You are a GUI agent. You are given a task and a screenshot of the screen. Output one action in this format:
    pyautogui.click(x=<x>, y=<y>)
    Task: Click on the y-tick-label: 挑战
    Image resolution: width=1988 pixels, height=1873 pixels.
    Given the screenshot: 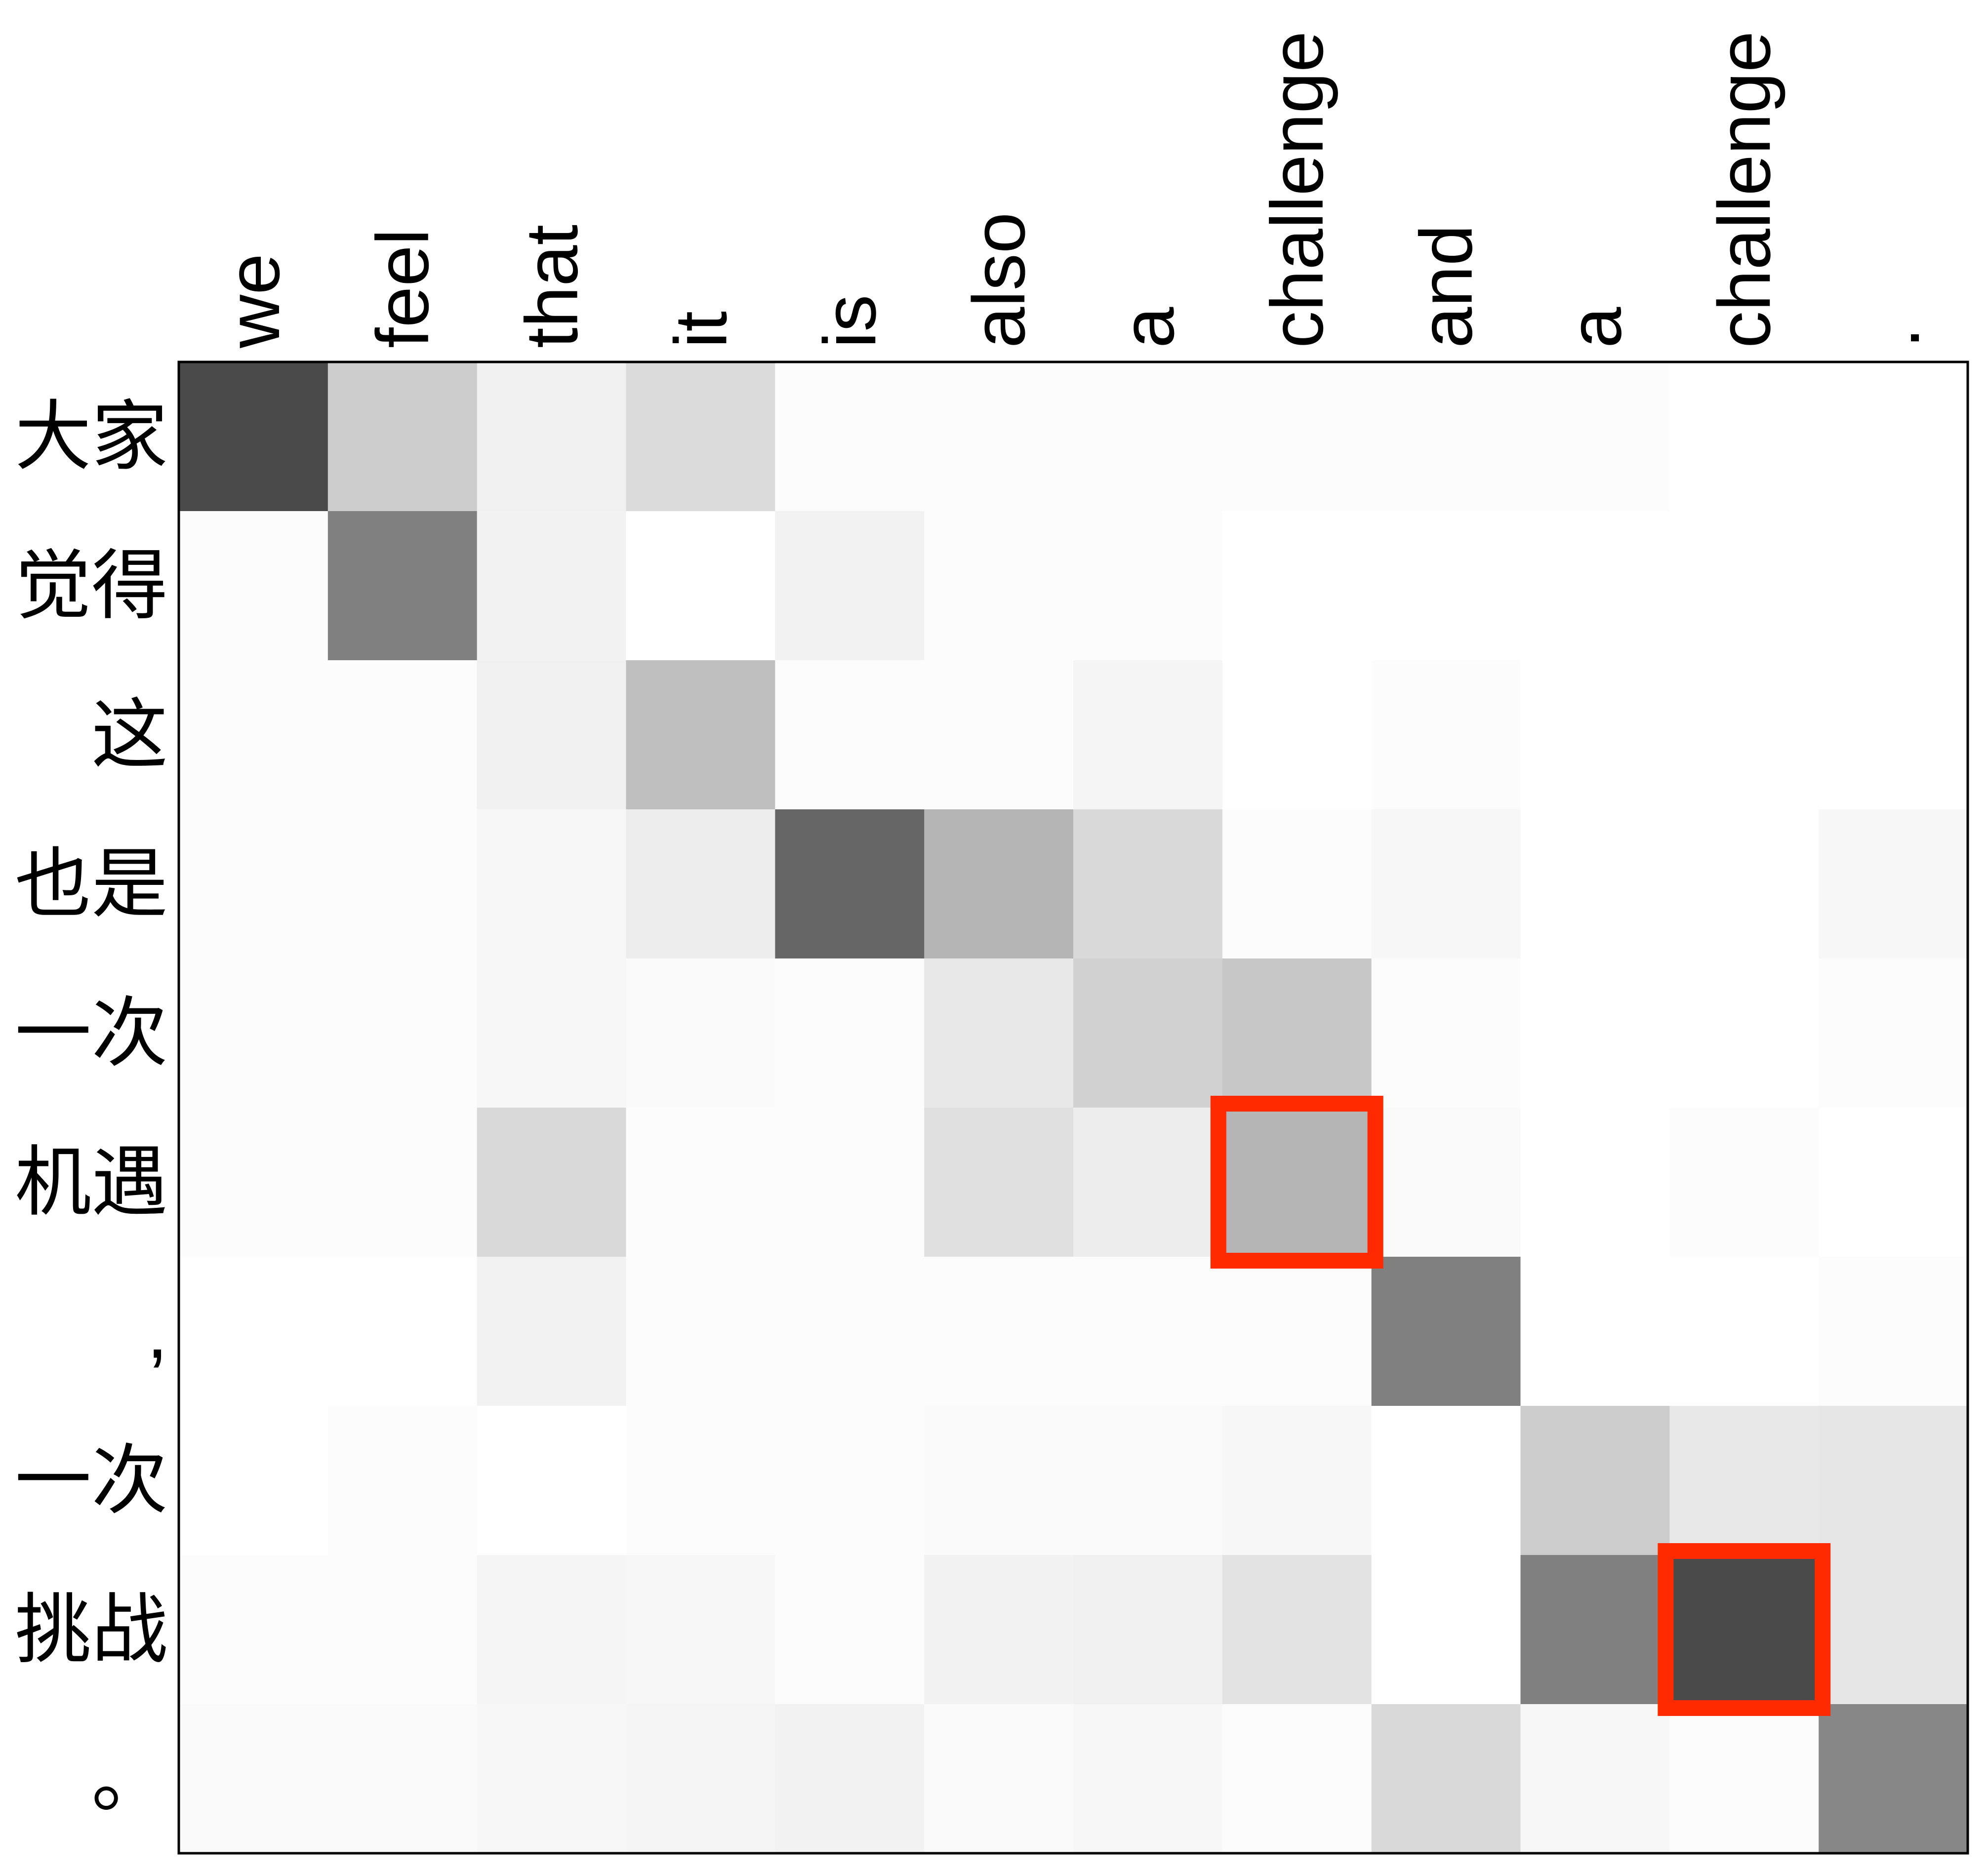 What is the action you would take?
    pyautogui.click(x=91, y=1630)
    